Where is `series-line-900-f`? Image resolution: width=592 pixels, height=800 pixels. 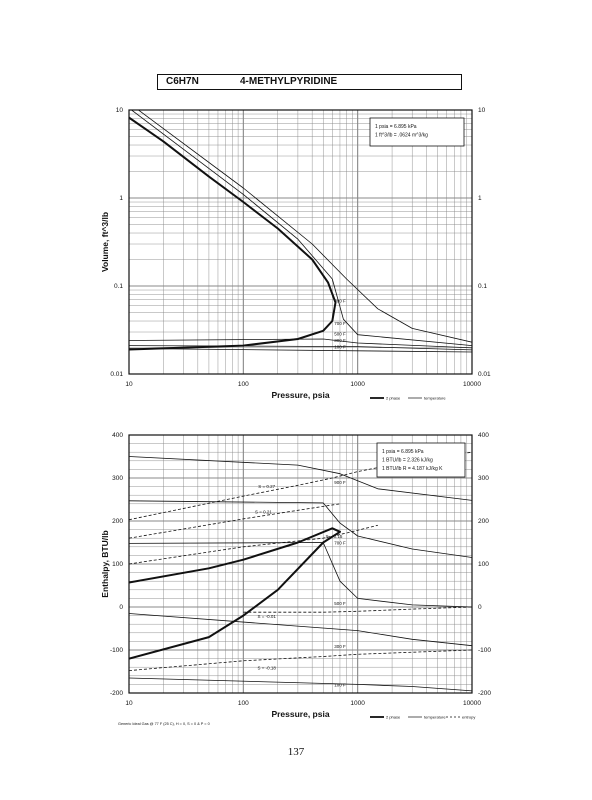
series-line-900-f is located at coordinates (300, 478).